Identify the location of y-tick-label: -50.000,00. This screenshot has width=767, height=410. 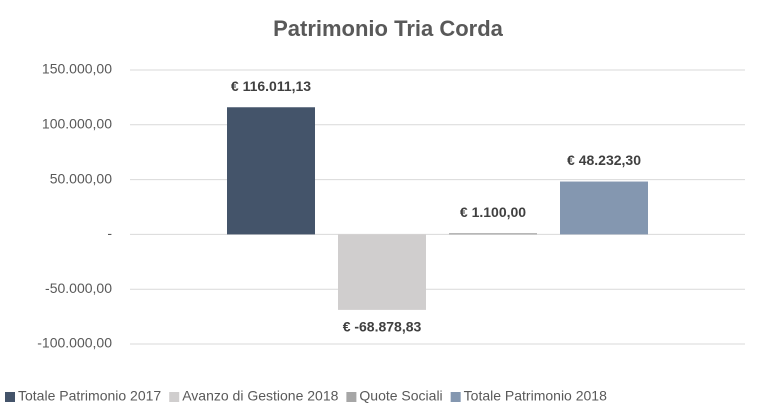
(78, 288).